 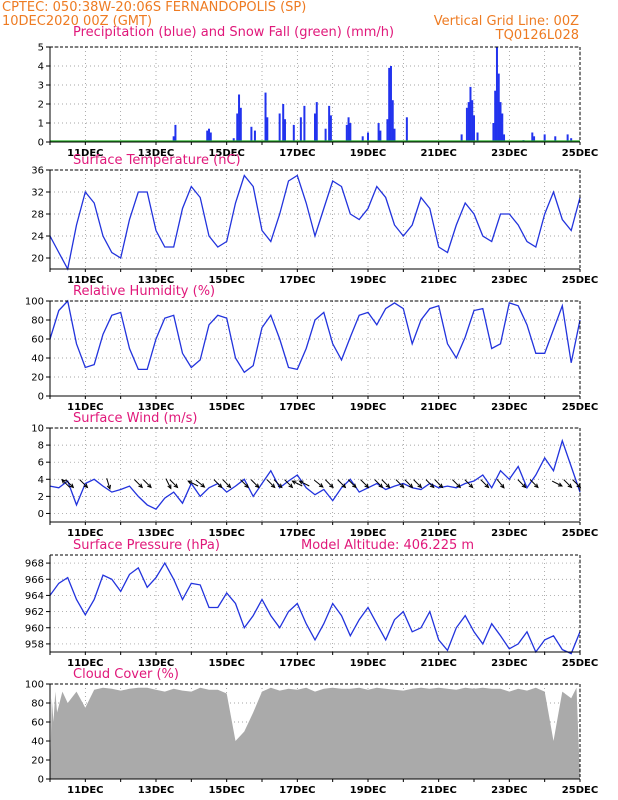 I want to click on header-grid-note: Vertical Grid Line: 00Z, so click(x=506, y=21).